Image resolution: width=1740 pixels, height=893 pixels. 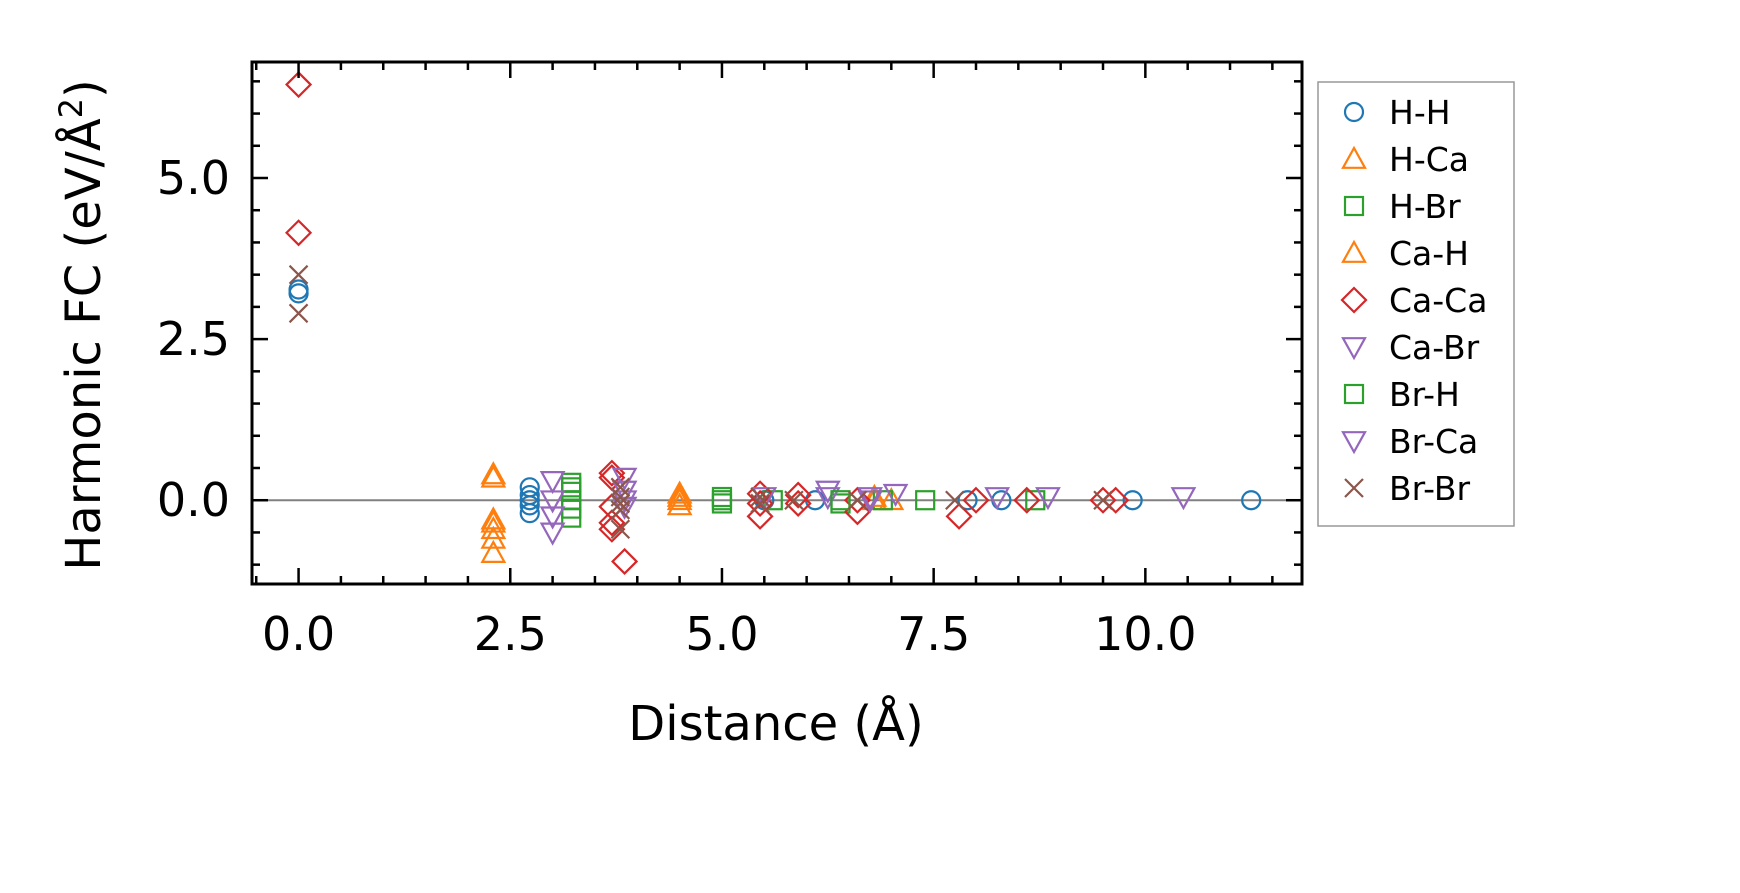 I want to click on legend-label-br-br: Br-Br, so click(x=1429, y=488).